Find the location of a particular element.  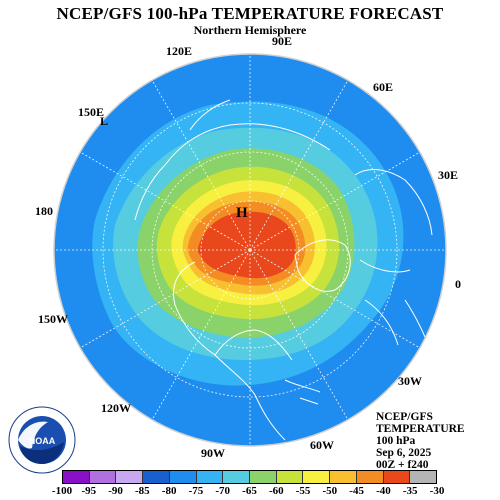

coastline-north-america is located at coordinates (233, 351).